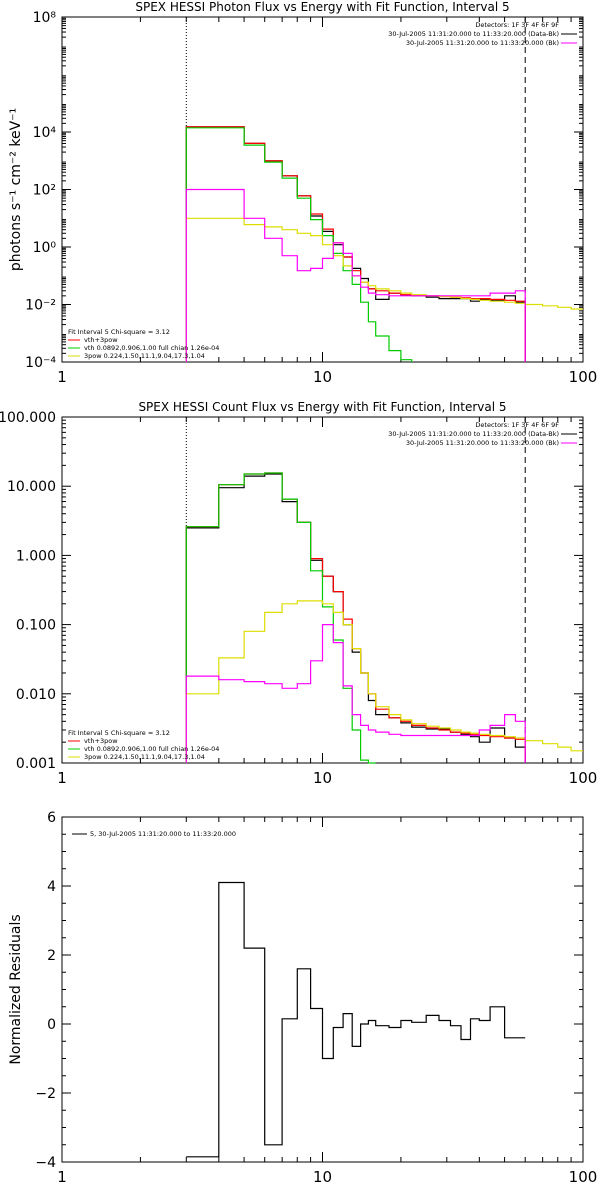 The height and width of the screenshot is (1200, 600). I want to click on y-tick-label: 1.000, so click(36, 556).